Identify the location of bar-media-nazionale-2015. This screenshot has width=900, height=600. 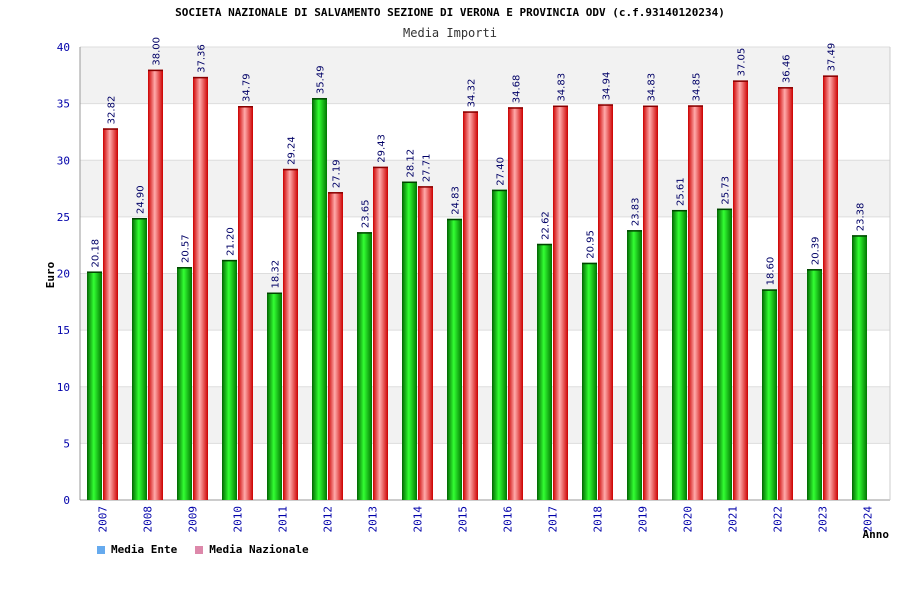
(470, 306).